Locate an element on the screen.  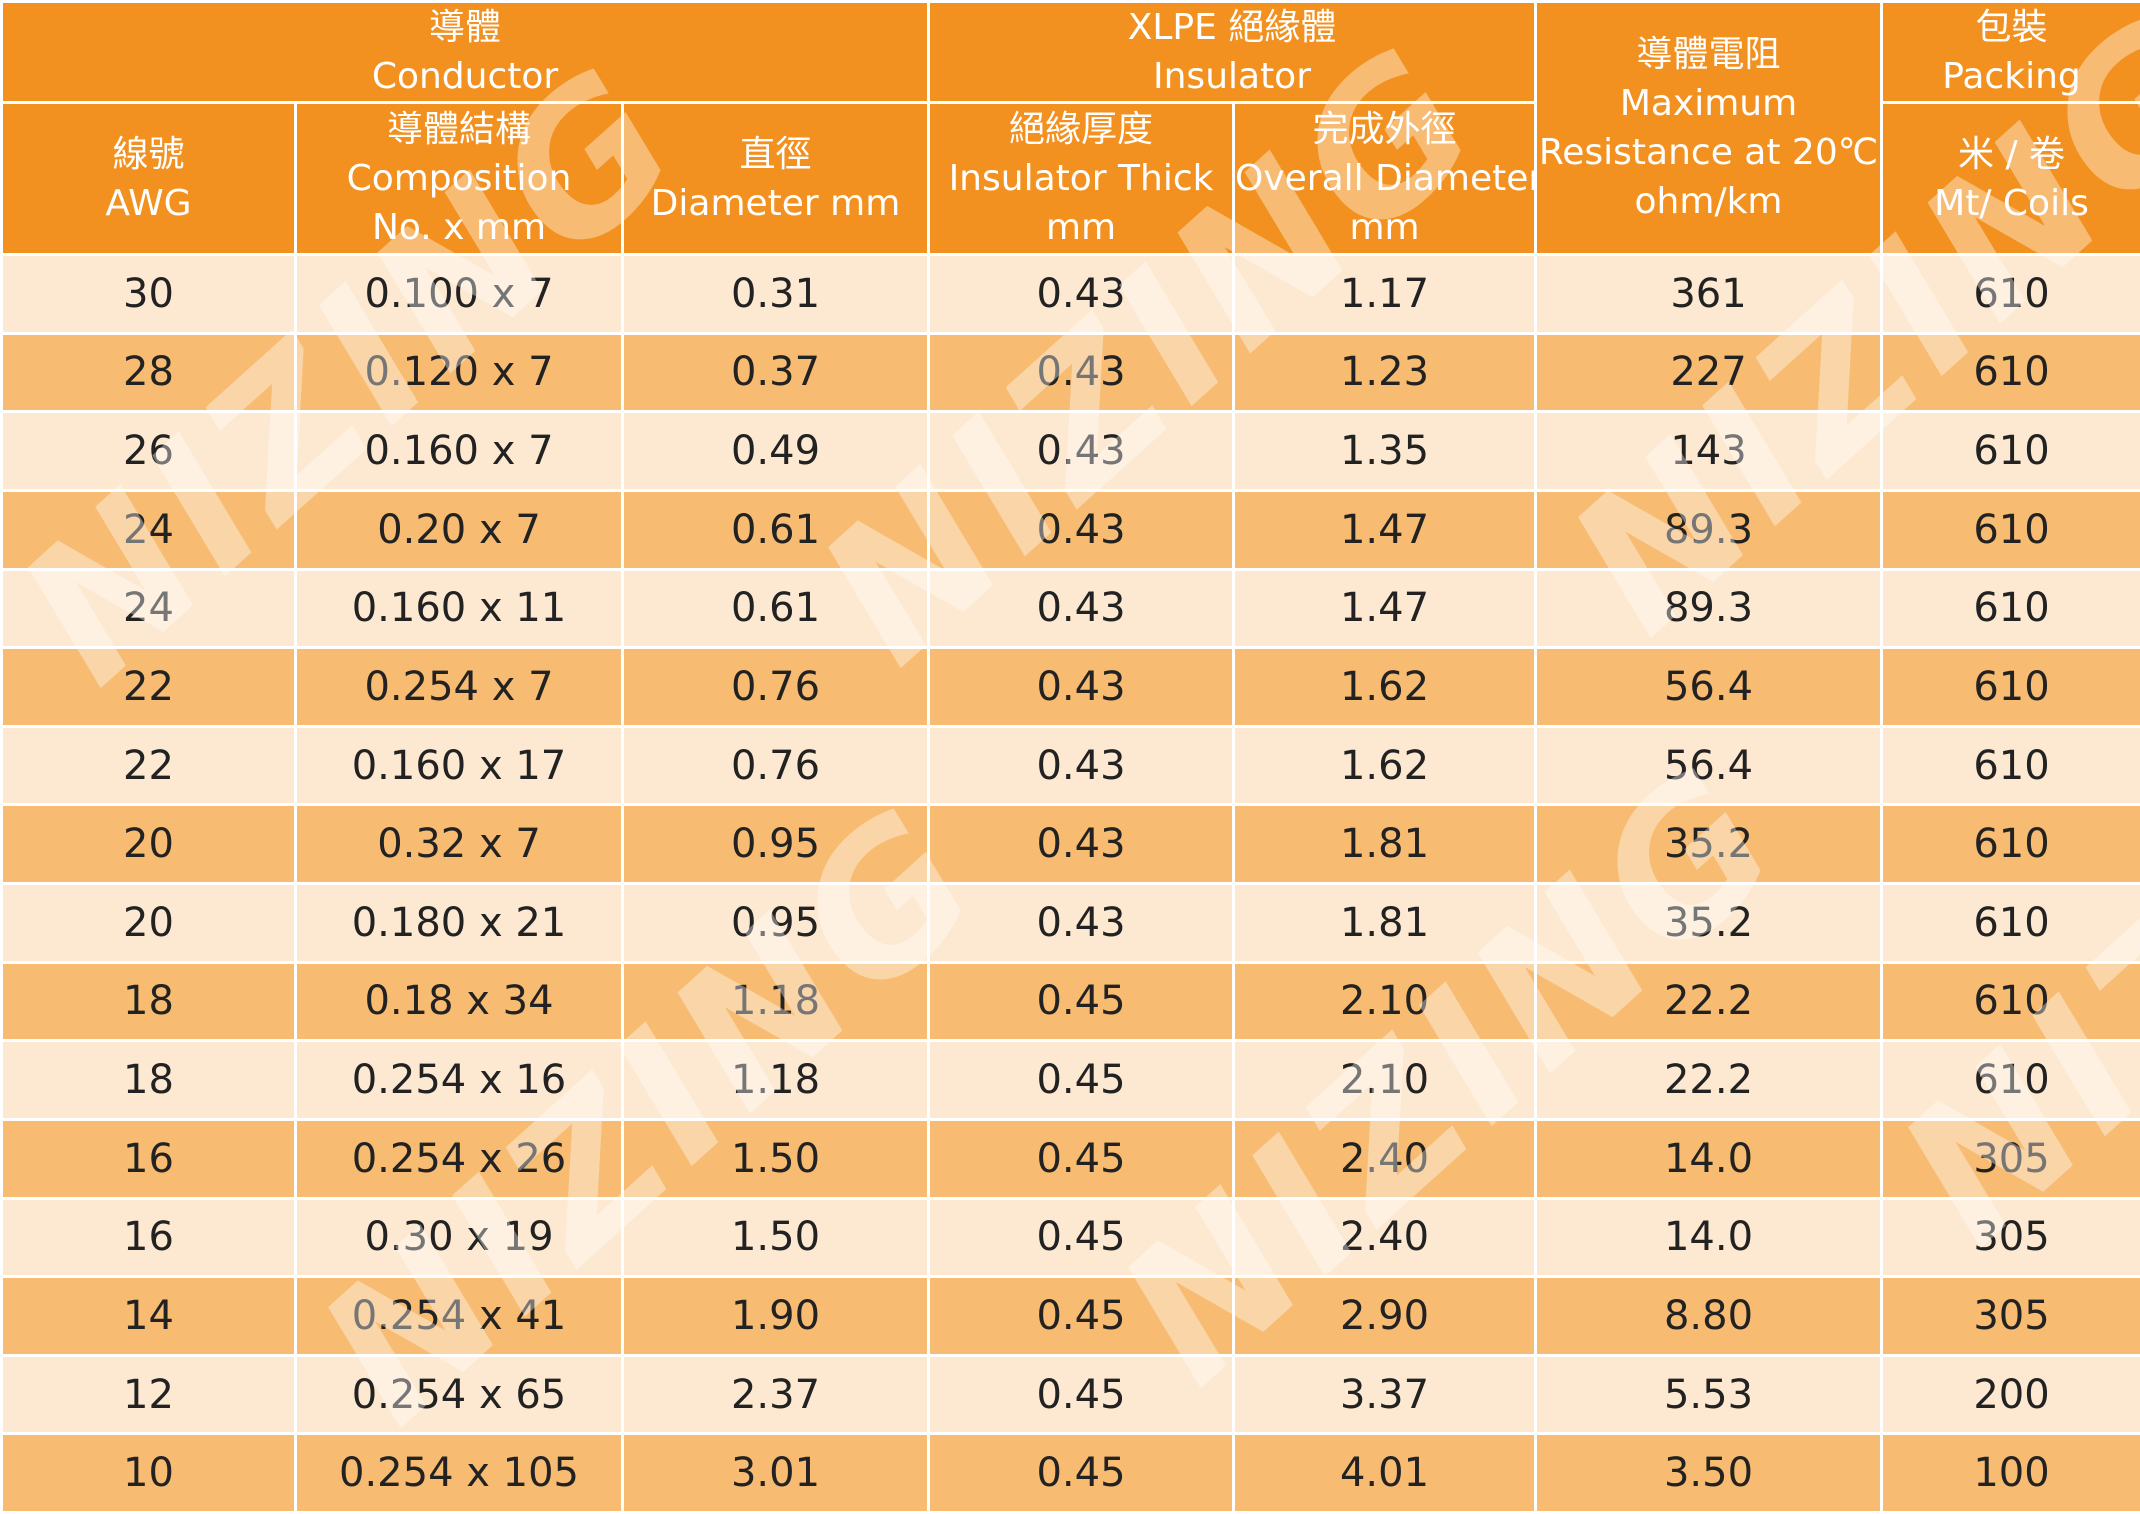
packing-cell: 200 is located at coordinates (2010, 1394).